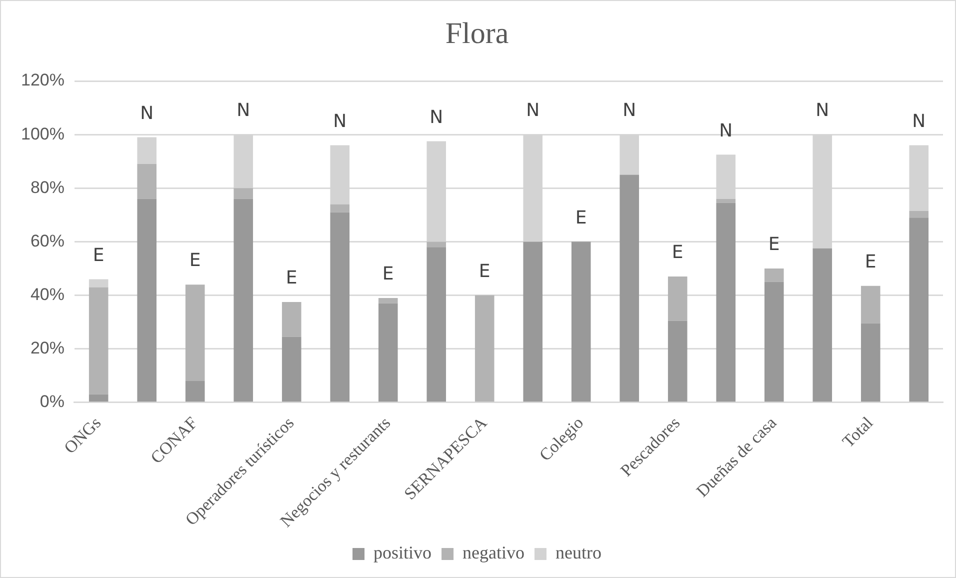 Image resolution: width=956 pixels, height=578 pixels. I want to click on y-tick-label: 20%, so click(47, 348).